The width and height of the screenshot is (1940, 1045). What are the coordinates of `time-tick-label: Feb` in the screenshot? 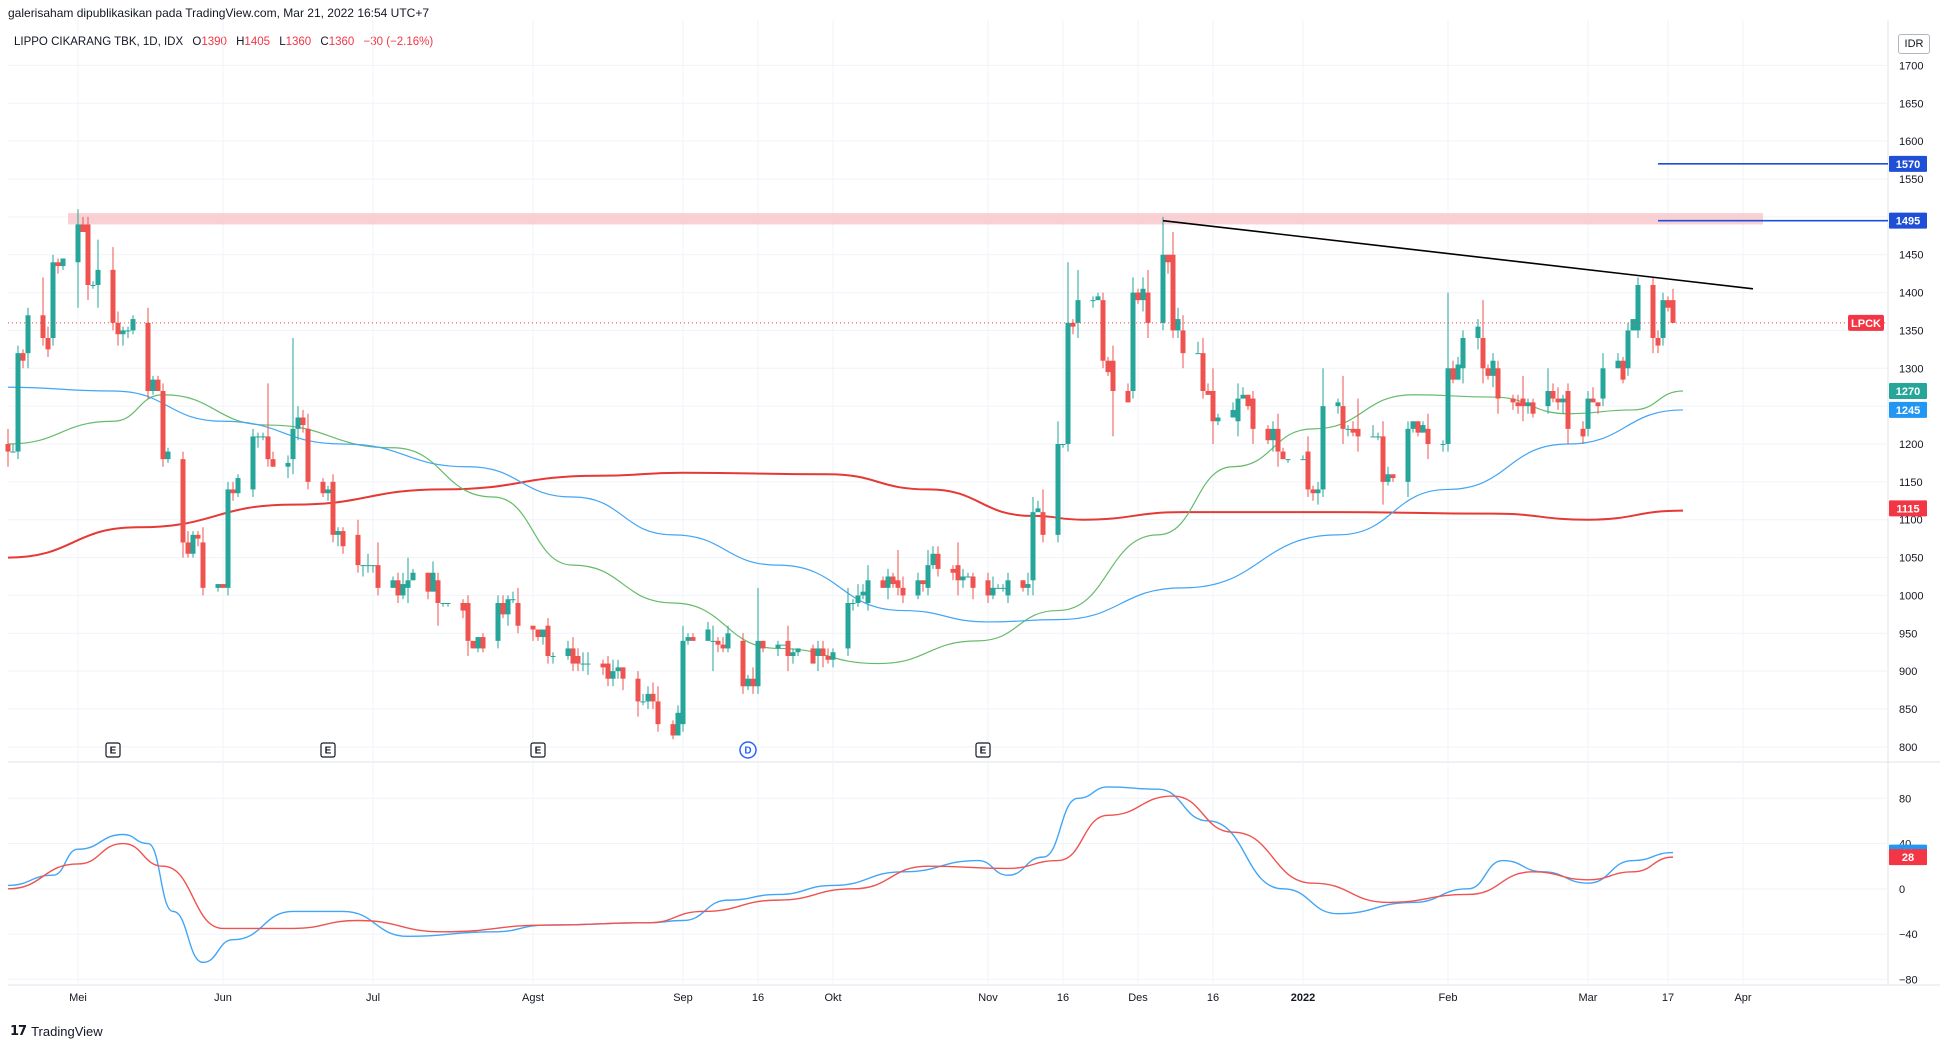 It's located at (1448, 998).